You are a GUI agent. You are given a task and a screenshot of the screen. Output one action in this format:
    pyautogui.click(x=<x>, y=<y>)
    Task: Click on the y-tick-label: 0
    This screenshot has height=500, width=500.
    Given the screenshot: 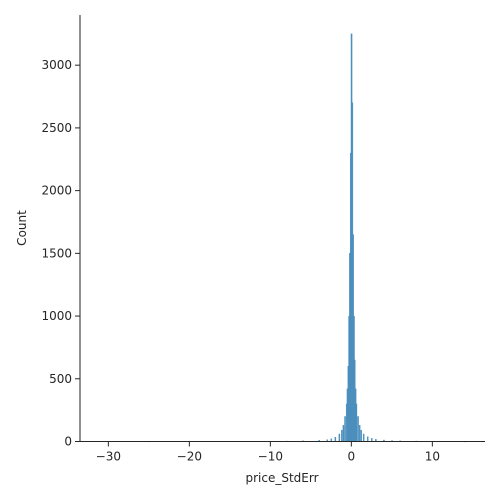 What is the action you would take?
    pyautogui.click(x=68, y=442)
    